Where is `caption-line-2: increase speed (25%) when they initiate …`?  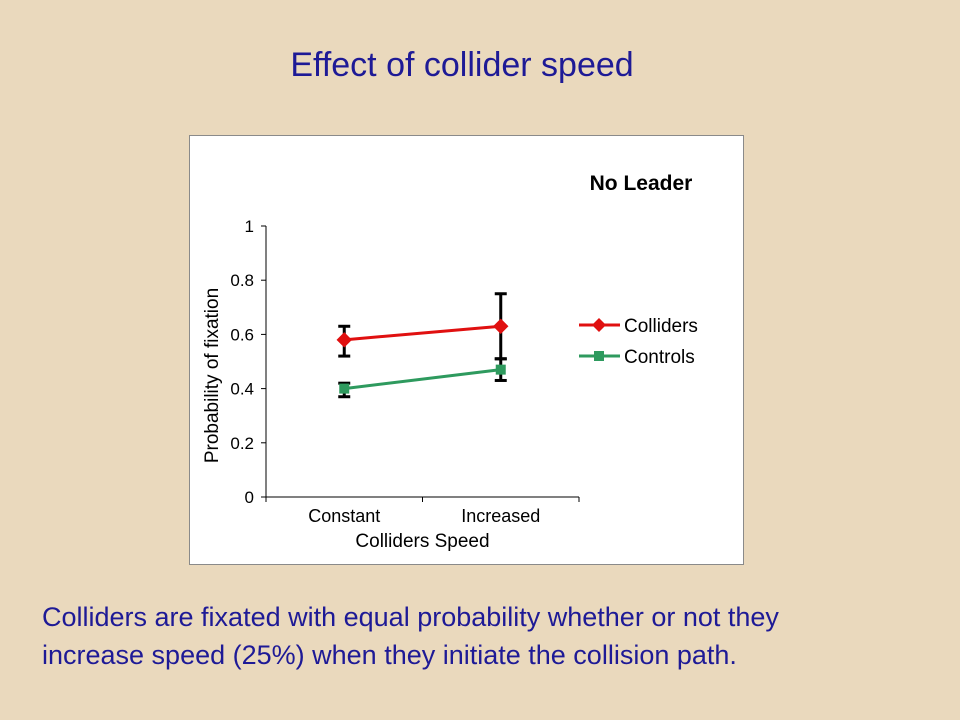
caption-line-2: increase speed (25%) when they initiate … is located at coordinates (389, 655).